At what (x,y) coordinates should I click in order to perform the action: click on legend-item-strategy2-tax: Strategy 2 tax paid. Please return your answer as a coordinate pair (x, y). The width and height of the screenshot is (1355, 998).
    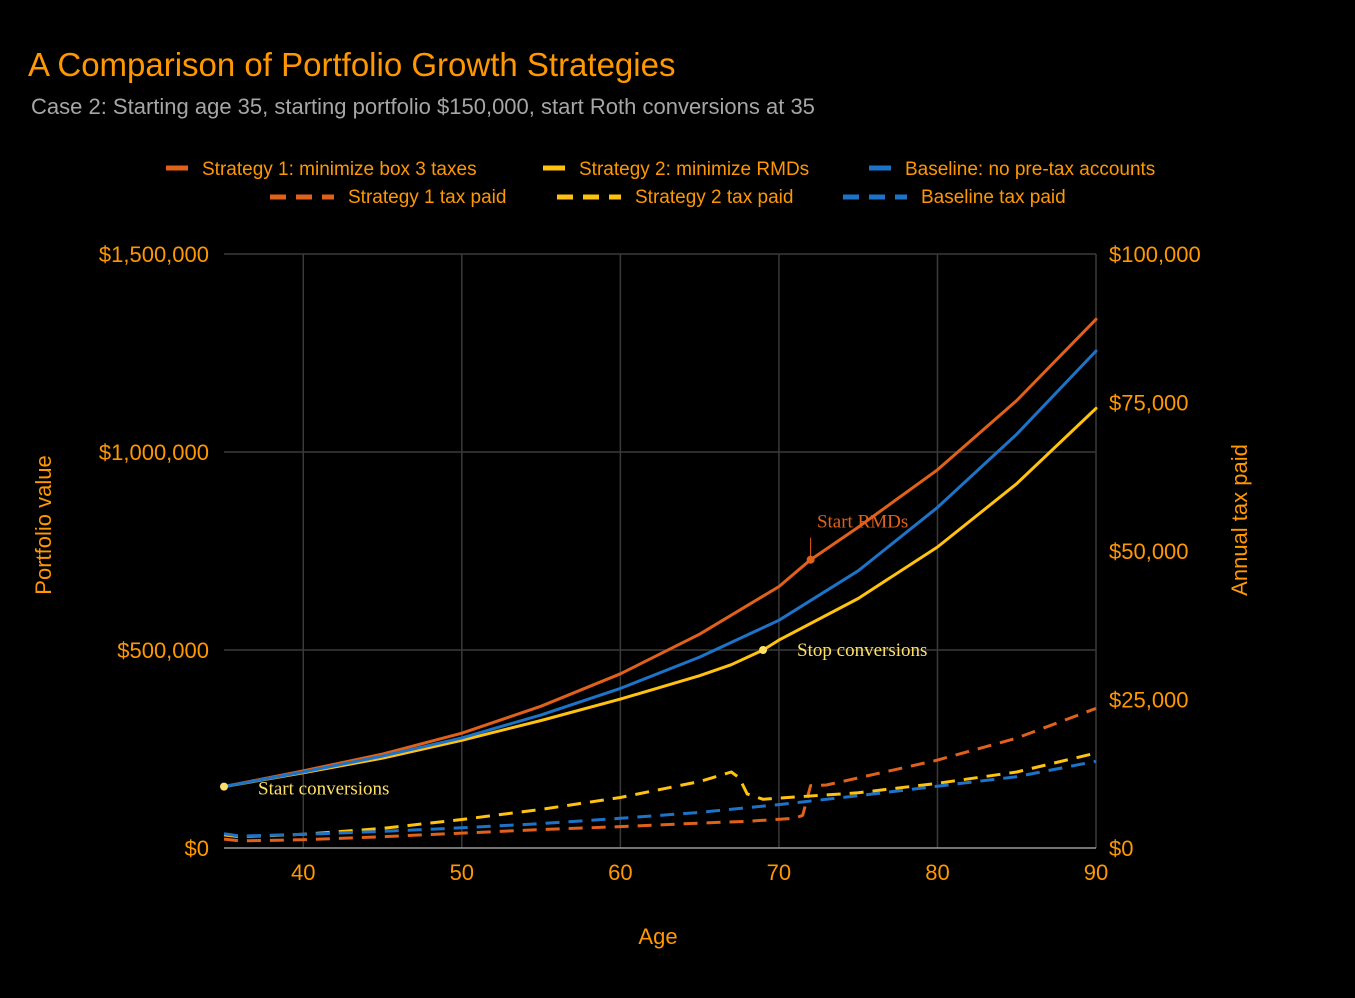
    Looking at the image, I should click on (675, 197).